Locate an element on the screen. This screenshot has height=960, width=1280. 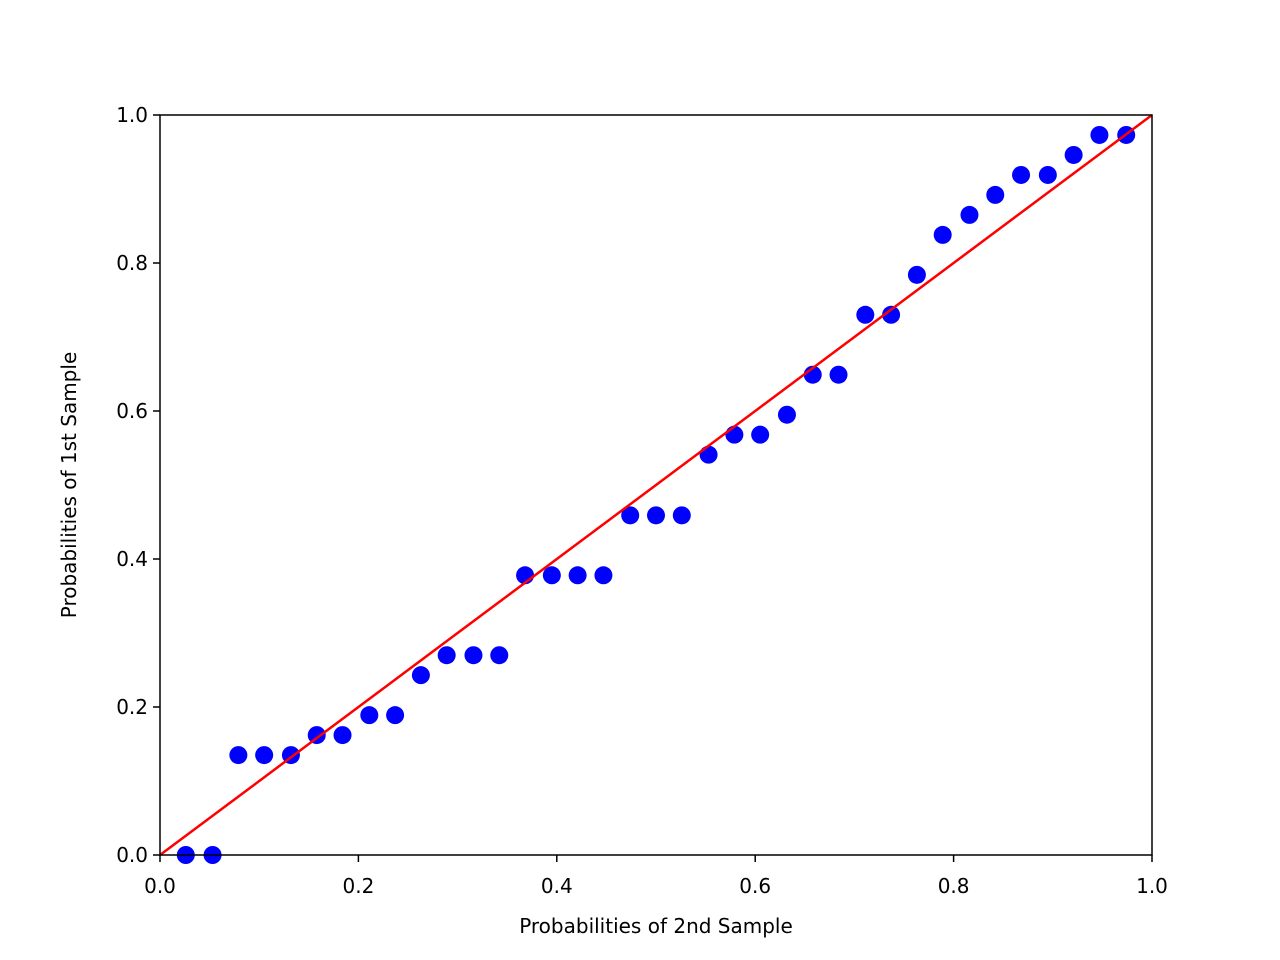
y-tick-label: 1.0 is located at coordinates (132, 115).